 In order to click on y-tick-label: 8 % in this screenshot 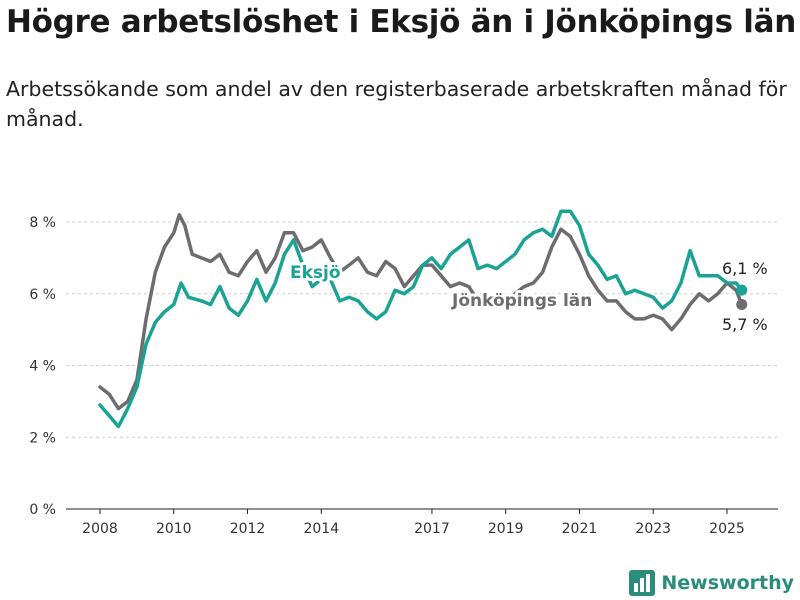, I will do `click(42, 223)`.